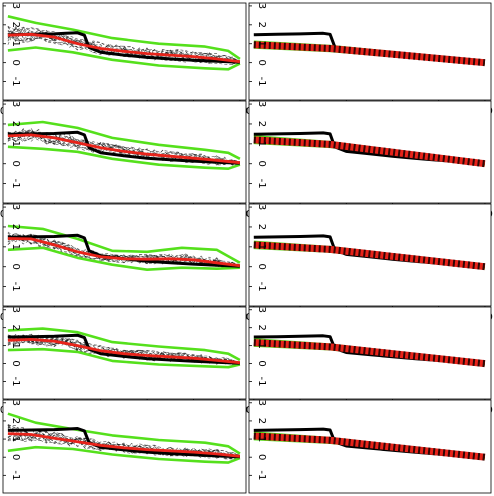 The image size is (494, 496). I want to click on panel-r1-c2: -101230.00.20.40.60.81.0, so click(369, 59).